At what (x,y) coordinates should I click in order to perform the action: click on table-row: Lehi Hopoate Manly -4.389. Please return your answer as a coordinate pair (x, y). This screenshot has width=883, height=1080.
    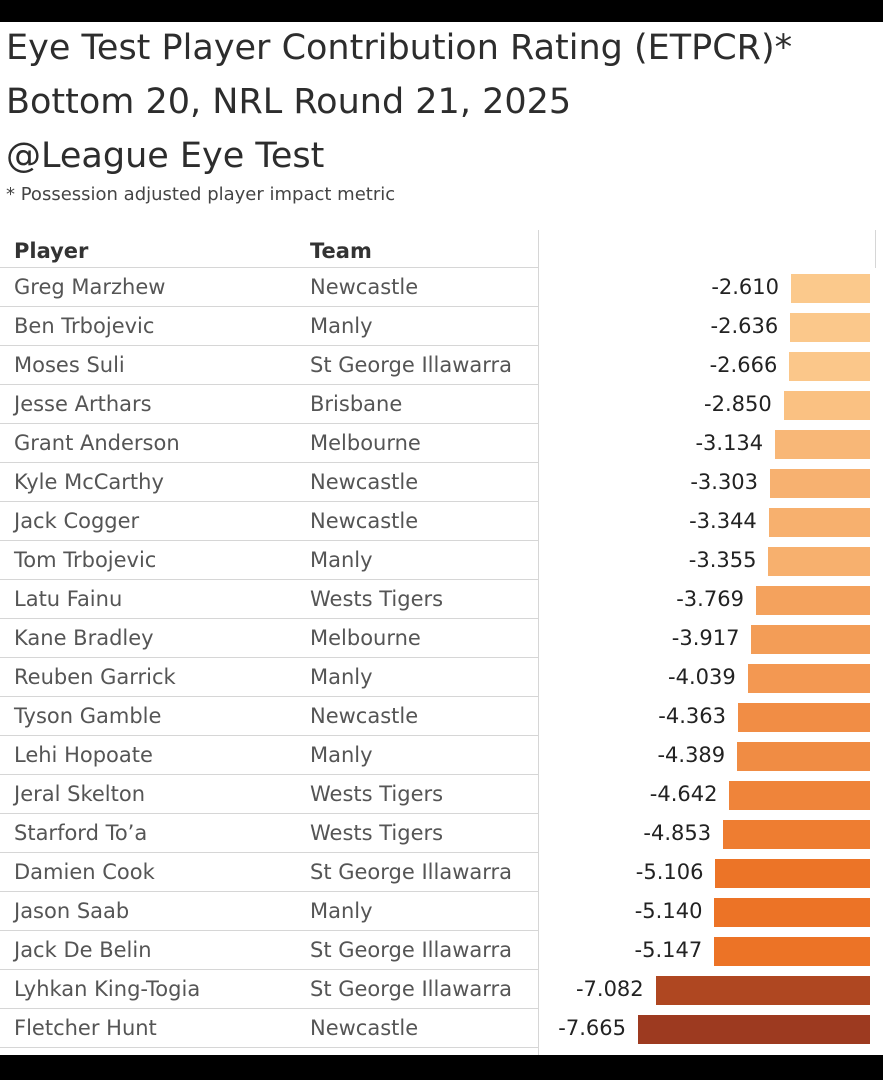
    Looking at the image, I should click on (441, 755).